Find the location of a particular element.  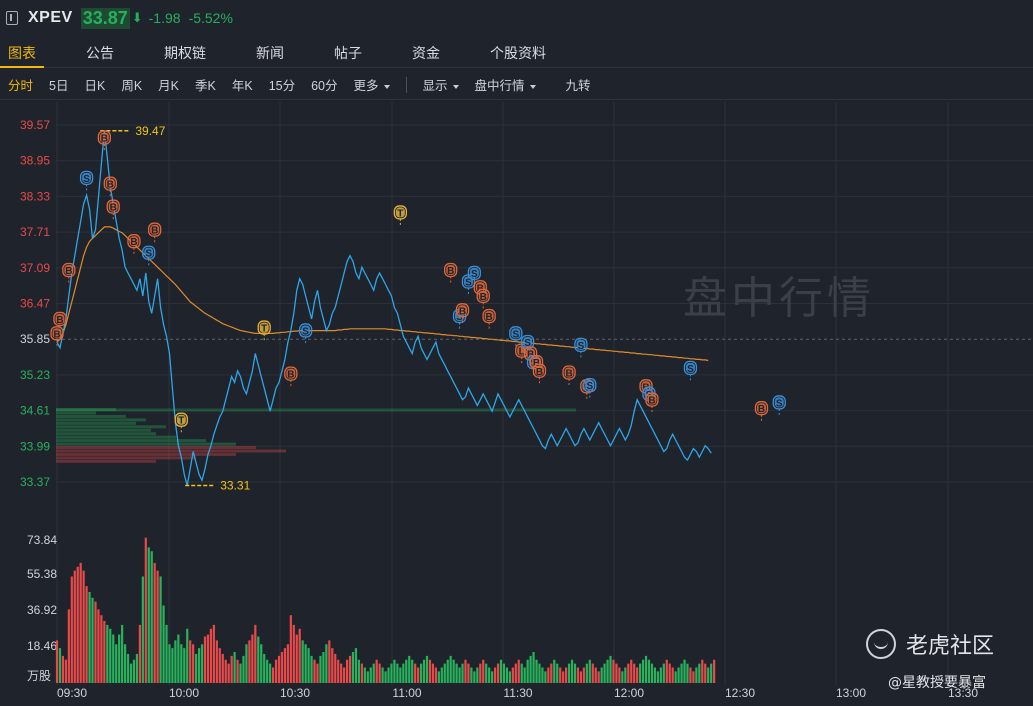

more-dropdown: 更多 is located at coordinates (372, 84).